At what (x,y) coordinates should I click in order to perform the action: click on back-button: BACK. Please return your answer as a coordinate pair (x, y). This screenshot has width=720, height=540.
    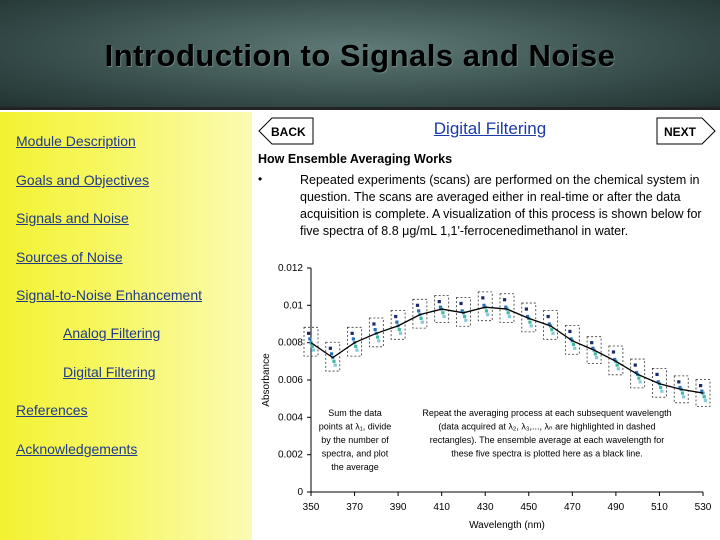
    Looking at the image, I should click on (286, 131).